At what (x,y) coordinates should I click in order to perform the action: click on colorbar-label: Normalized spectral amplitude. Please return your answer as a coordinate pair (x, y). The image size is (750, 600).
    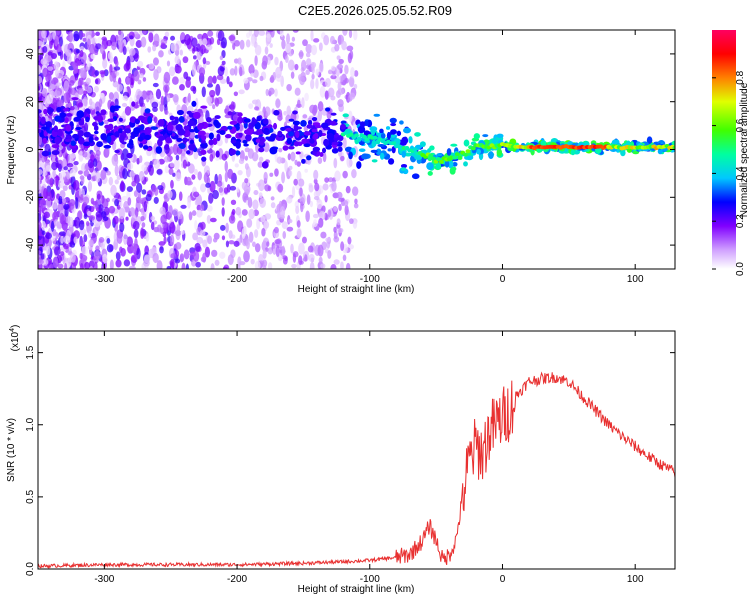
    Looking at the image, I should click on (744, 149).